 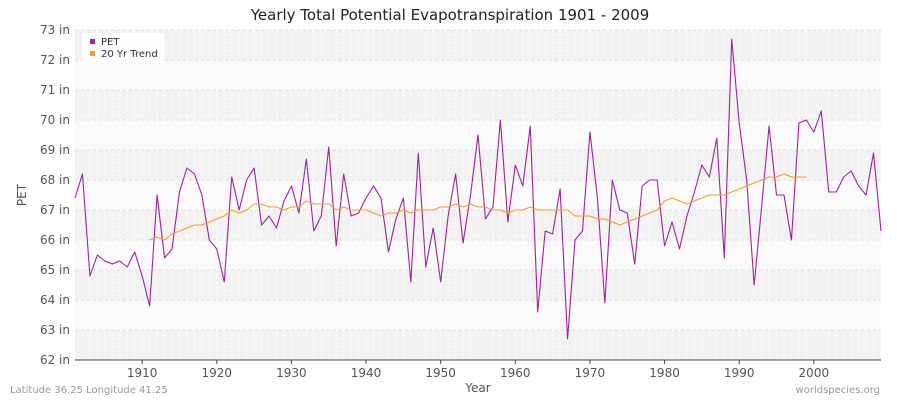 I want to click on x-tick-label: 1940, so click(x=366, y=373).